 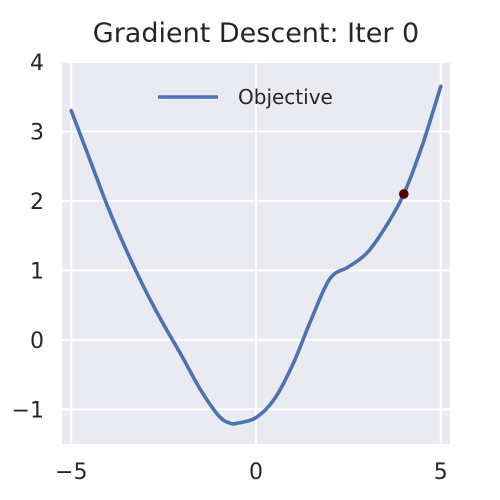 What do you see at coordinates (441, 472) in the screenshot?
I see `x-tick-label: 5` at bounding box center [441, 472].